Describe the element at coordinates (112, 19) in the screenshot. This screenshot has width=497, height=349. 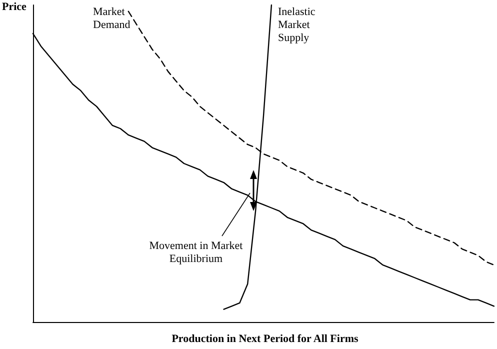
I see `series-label: Market Demand` at that location.